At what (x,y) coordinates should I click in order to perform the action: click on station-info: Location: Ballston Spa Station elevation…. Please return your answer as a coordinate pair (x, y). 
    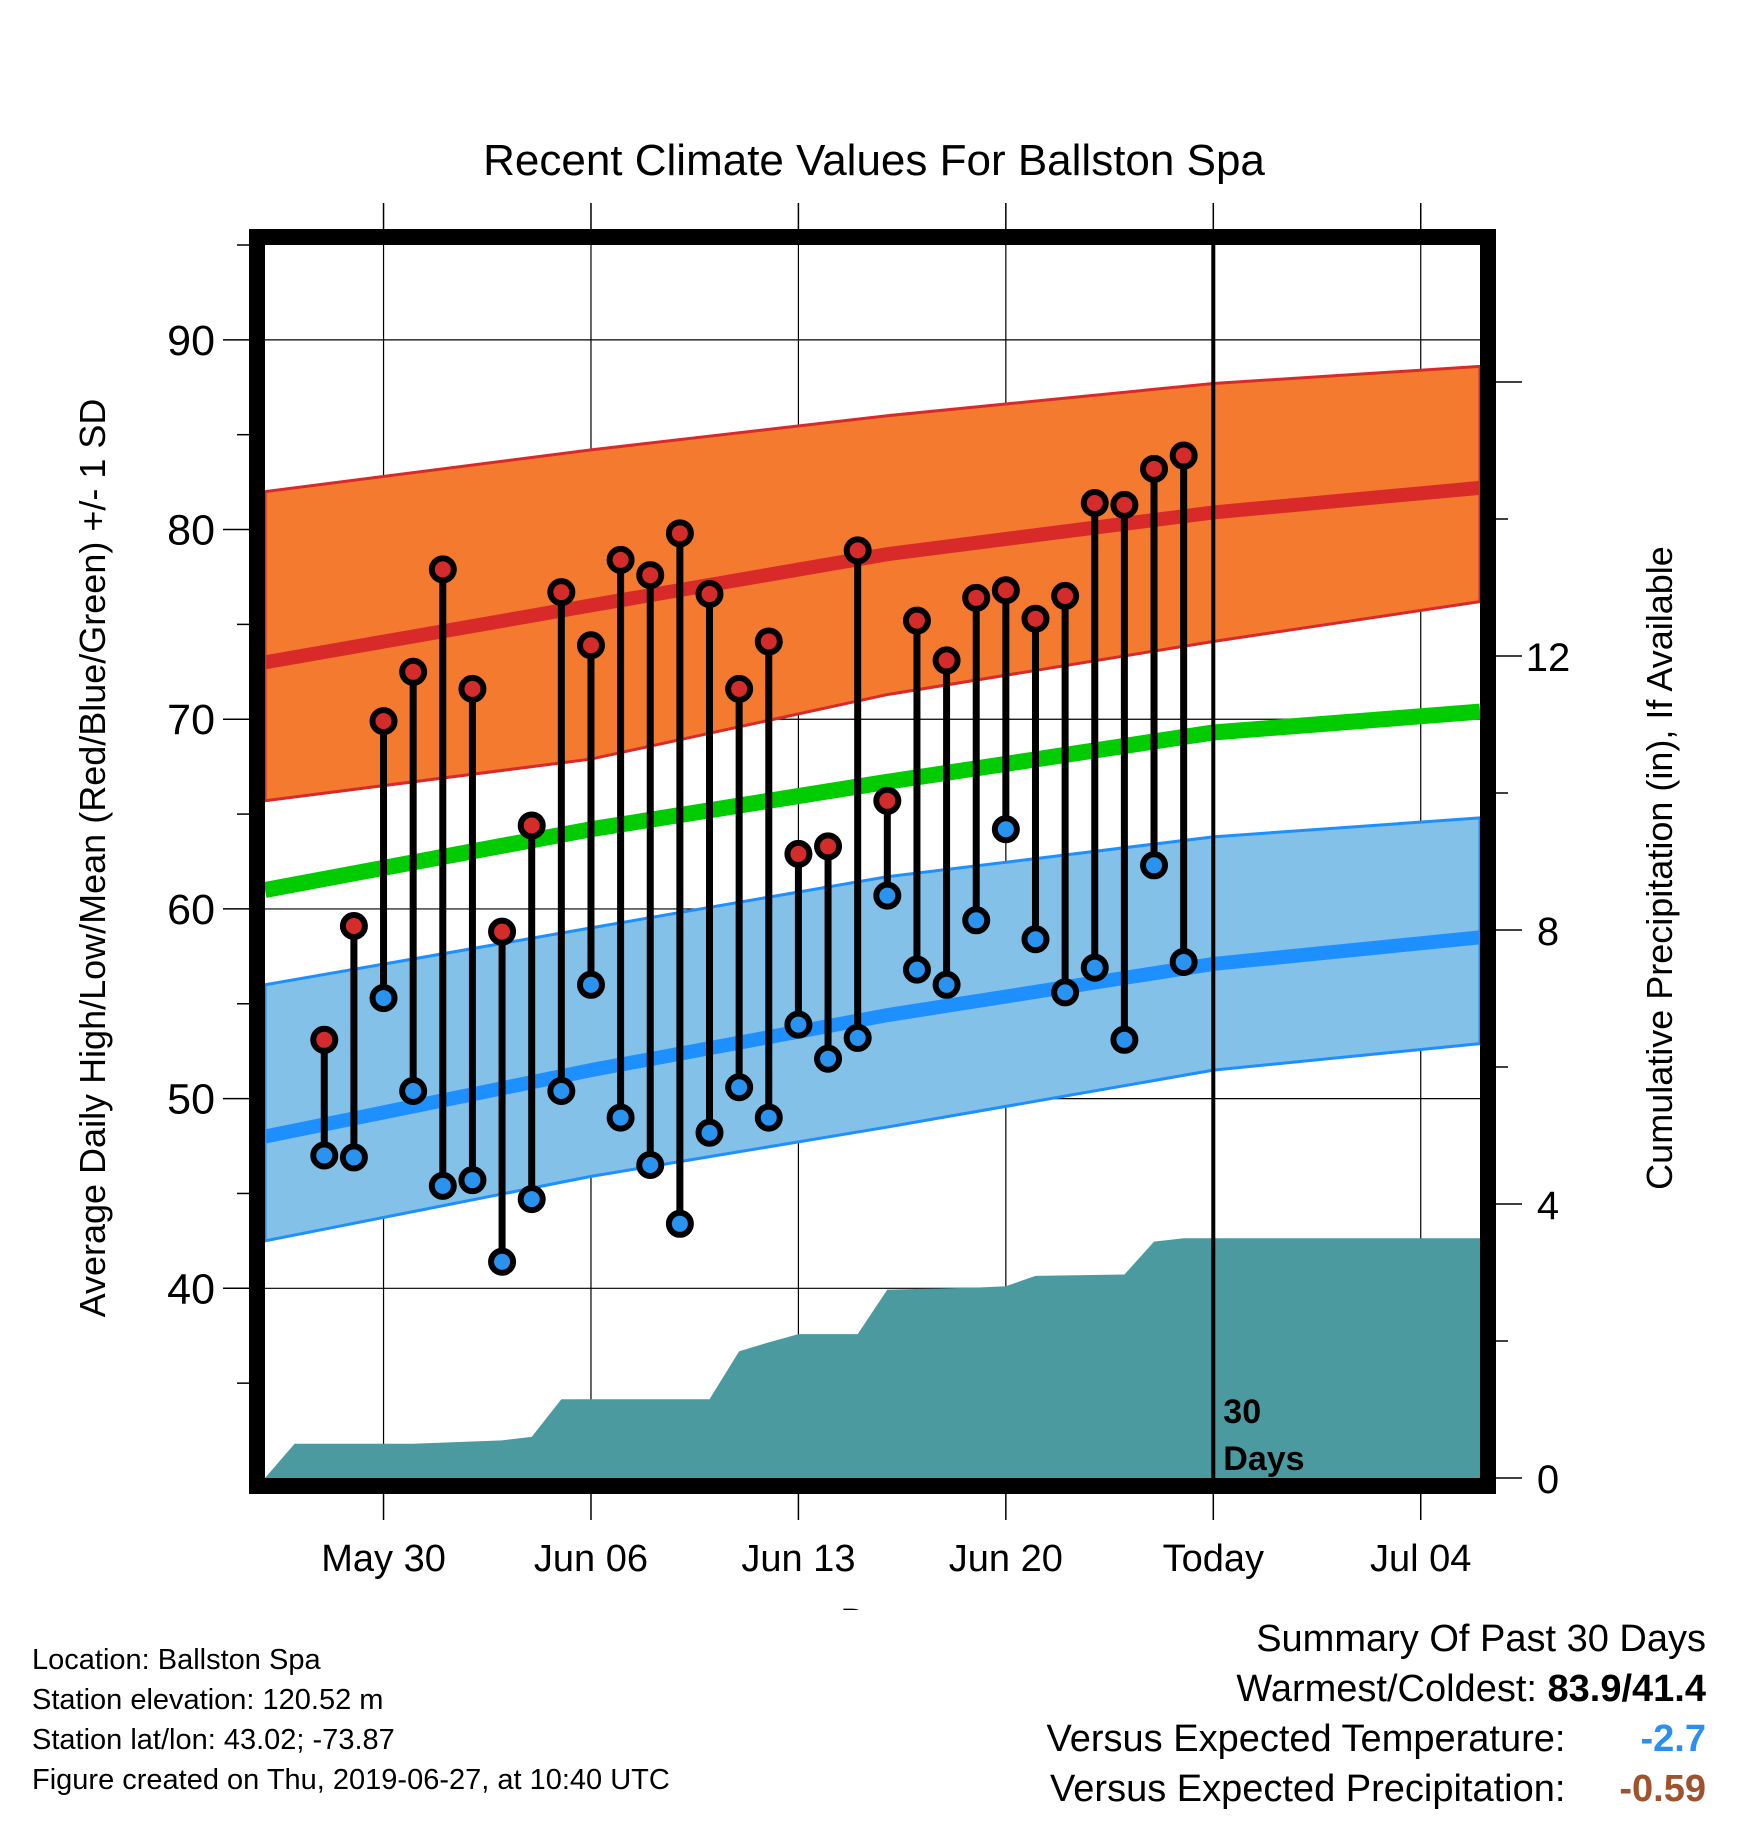
    Looking at the image, I should click on (351, 1720).